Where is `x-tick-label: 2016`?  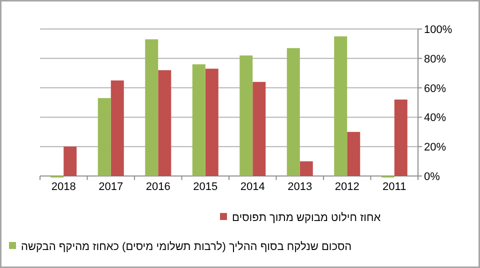
x-tick-label: 2016 is located at coordinates (158, 187).